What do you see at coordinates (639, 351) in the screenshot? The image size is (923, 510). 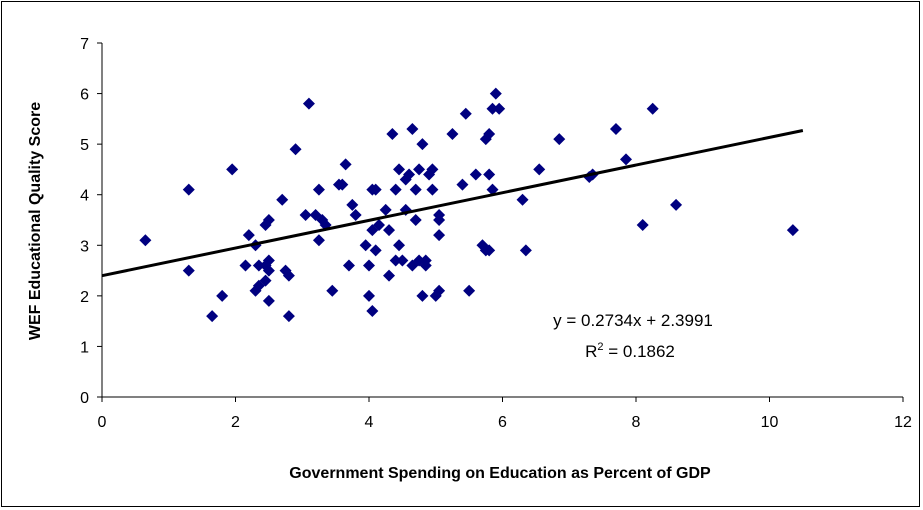 I see `r-squared-value: = 0.1862` at bounding box center [639, 351].